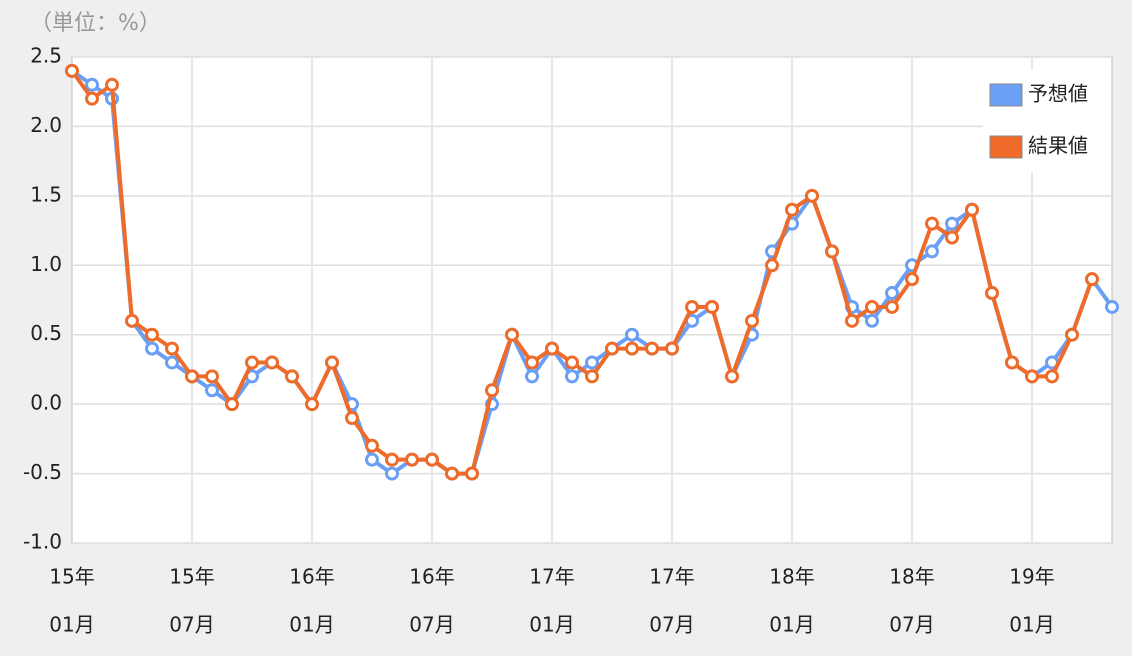 The height and width of the screenshot is (656, 1132). I want to click on legend-label: 結果値, so click(1058, 146).